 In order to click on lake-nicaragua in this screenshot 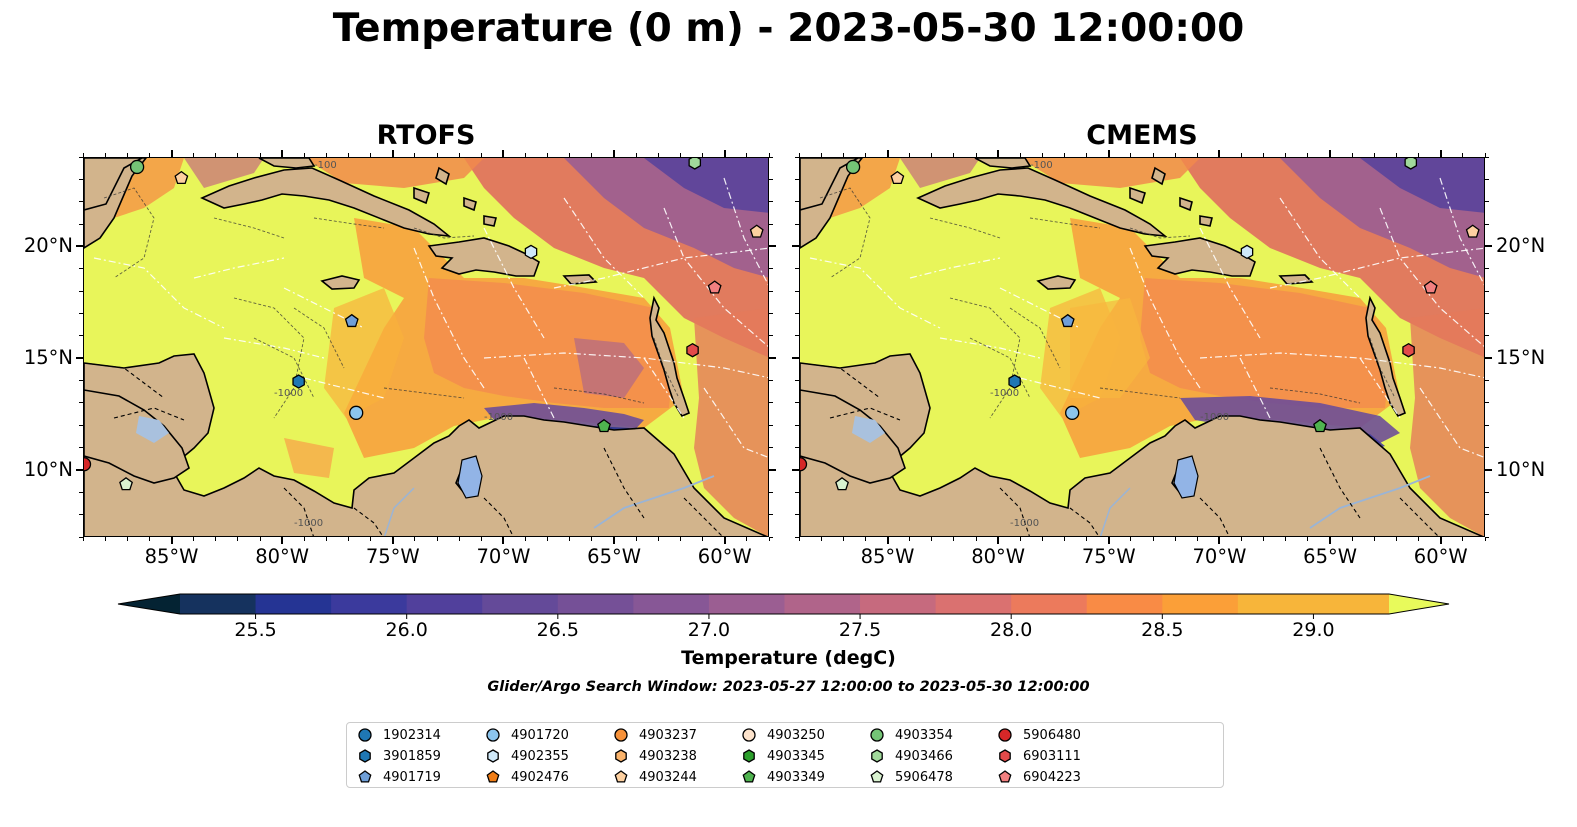, I will do `click(152, 429)`.